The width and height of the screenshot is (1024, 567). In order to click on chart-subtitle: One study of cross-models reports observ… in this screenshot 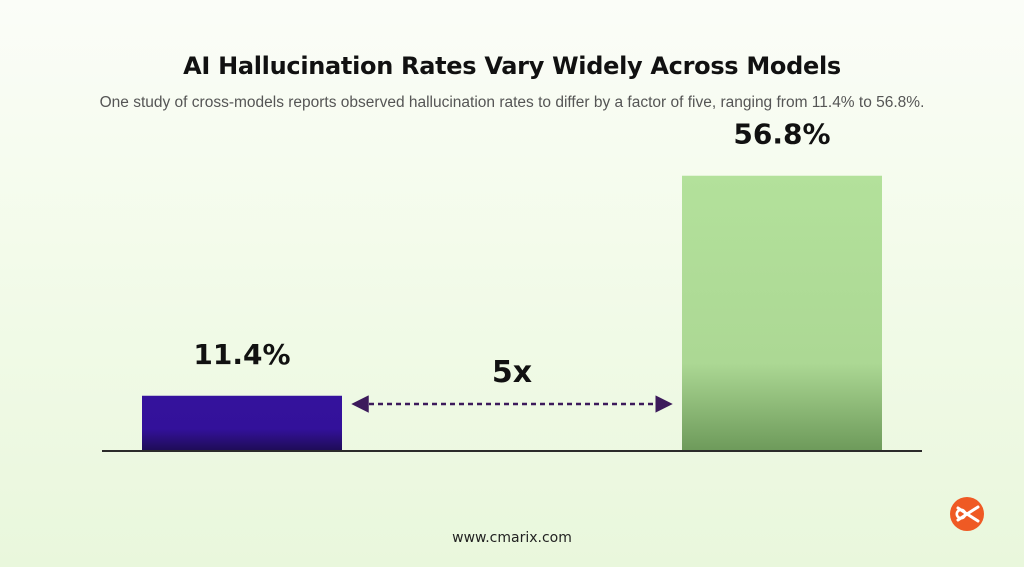, I will do `click(512, 102)`.